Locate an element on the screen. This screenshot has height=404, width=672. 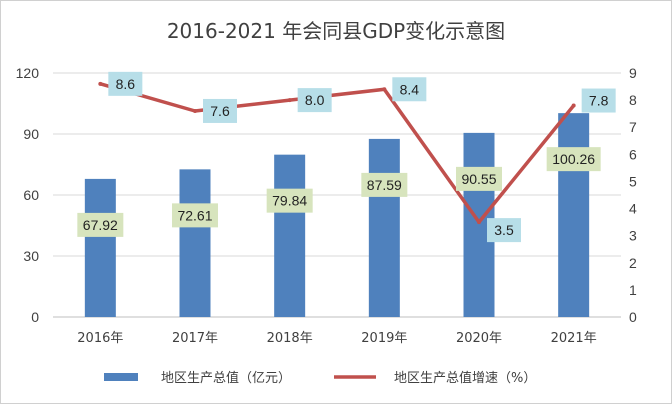
bar-data-label: 67.92 is located at coordinates (100, 225).